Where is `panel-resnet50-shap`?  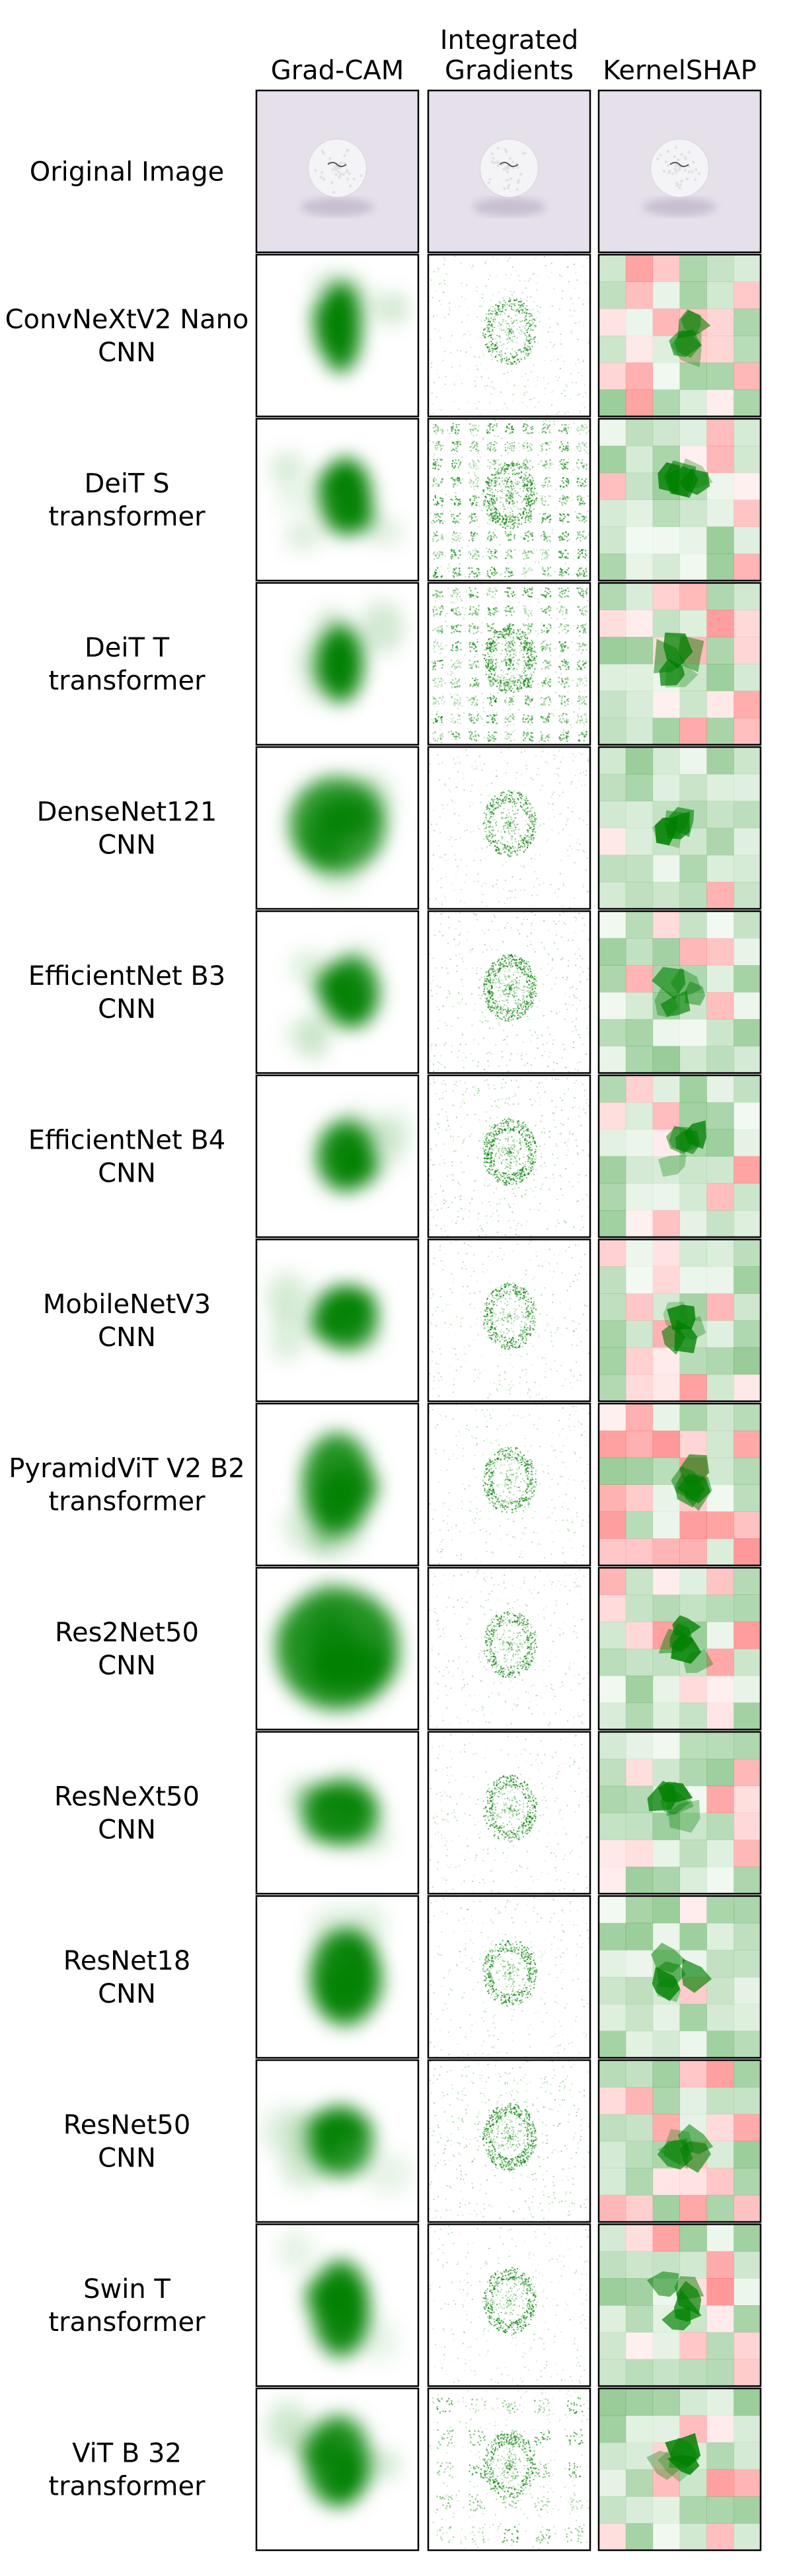
panel-resnet50-shap is located at coordinates (680, 2141).